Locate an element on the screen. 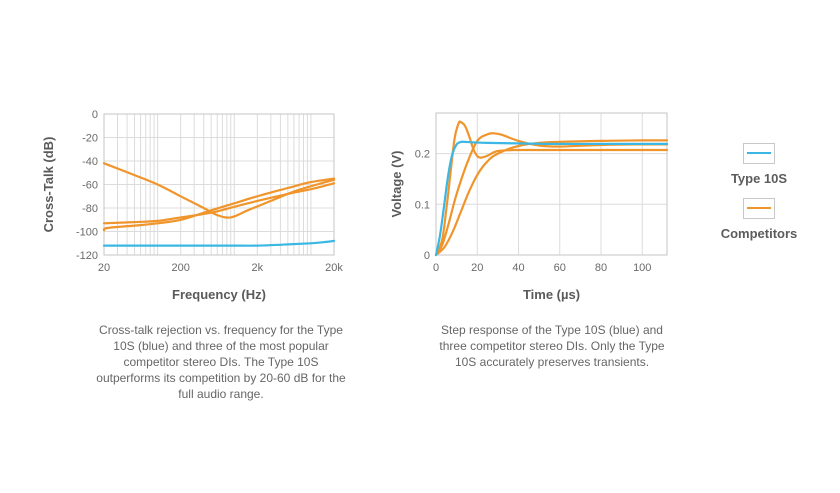 Image resolution: width=840 pixels, height=493 pixels. legend-swatch-type10s is located at coordinates (759, 153).